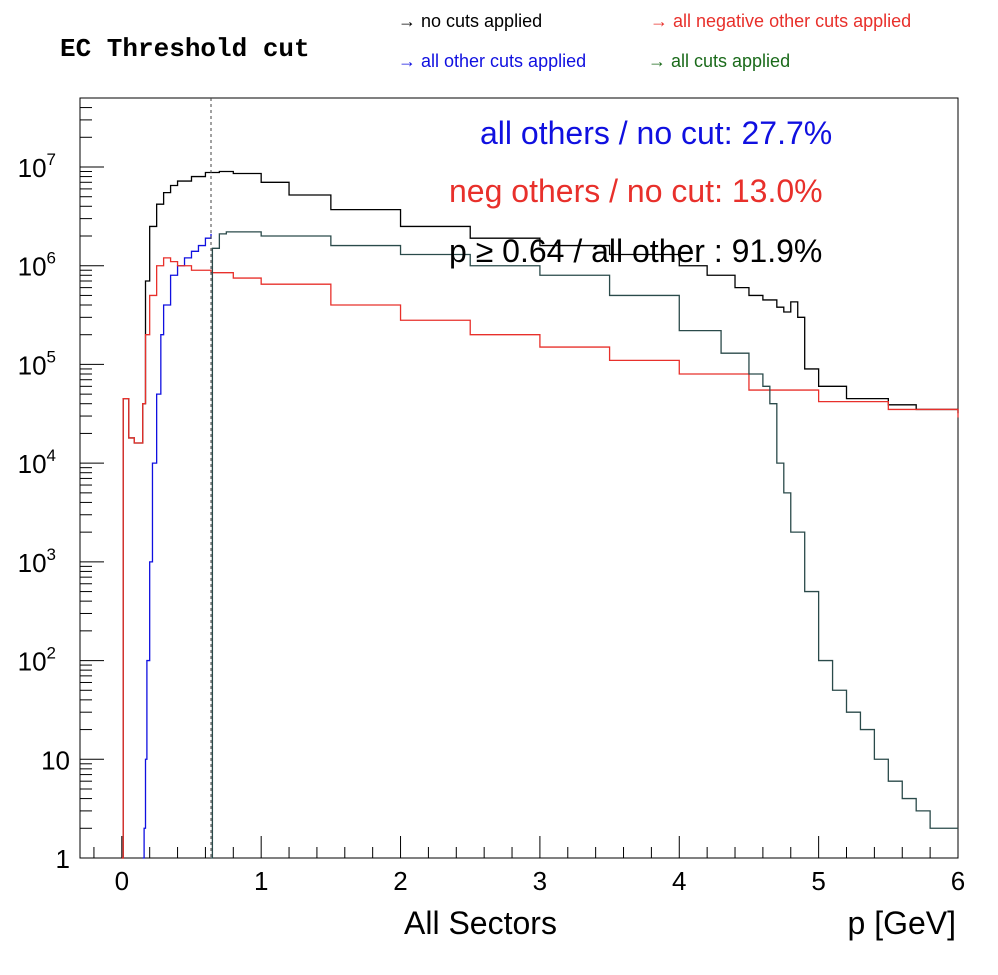  What do you see at coordinates (719, 61) in the screenshot?
I see `legend-all-cuts: → all cuts applied` at bounding box center [719, 61].